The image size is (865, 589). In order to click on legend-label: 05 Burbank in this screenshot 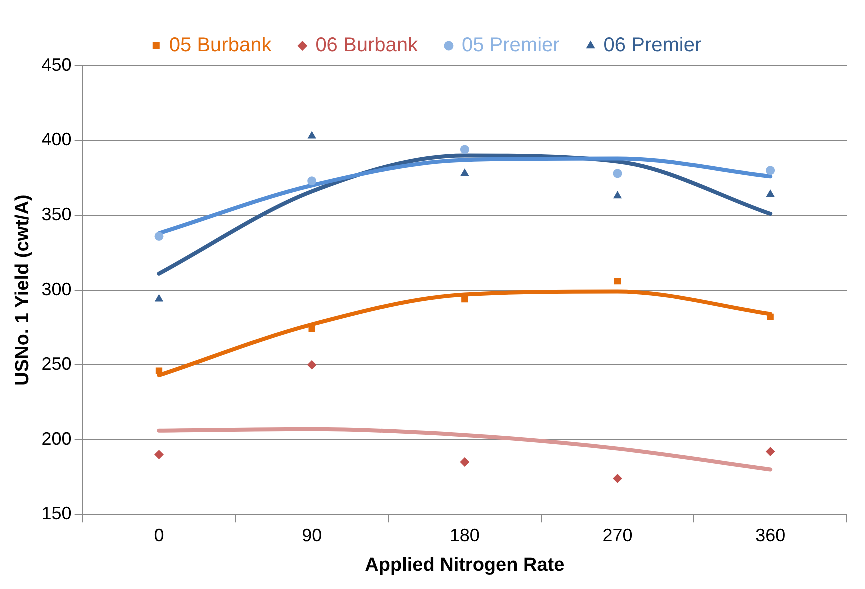, I will do `click(221, 45)`.